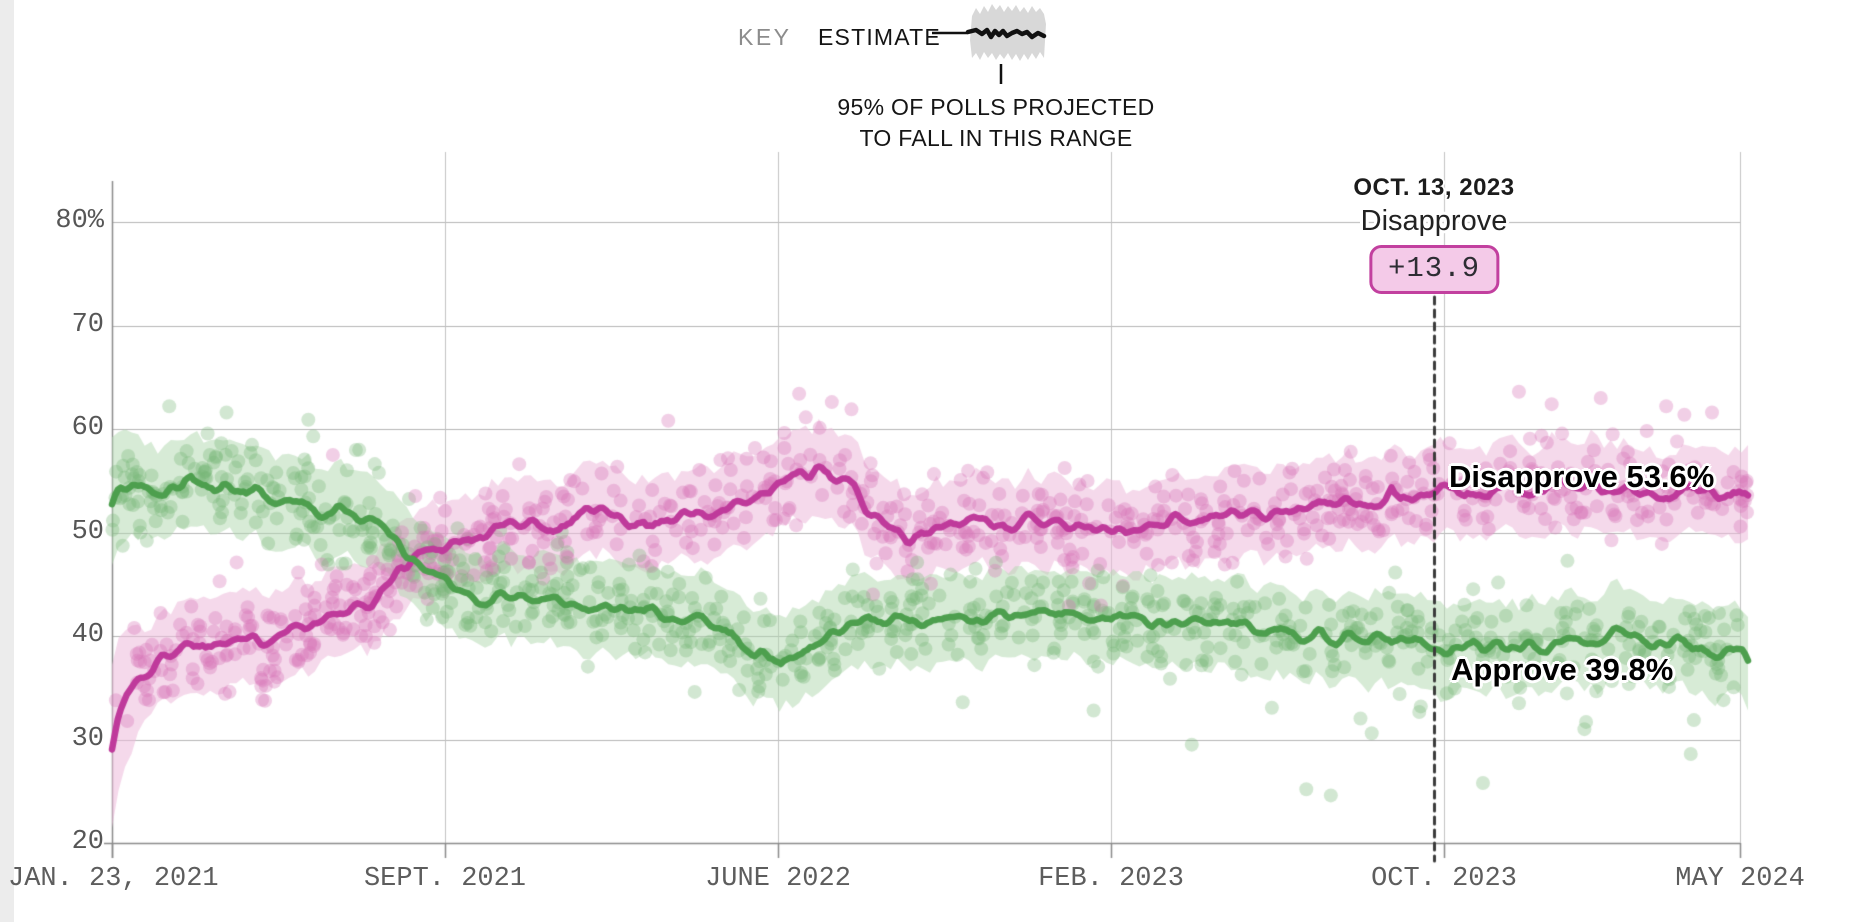 The image size is (1874, 922). What do you see at coordinates (1111, 879) in the screenshot?
I see `x-tick-label: FEB. 2023` at bounding box center [1111, 879].